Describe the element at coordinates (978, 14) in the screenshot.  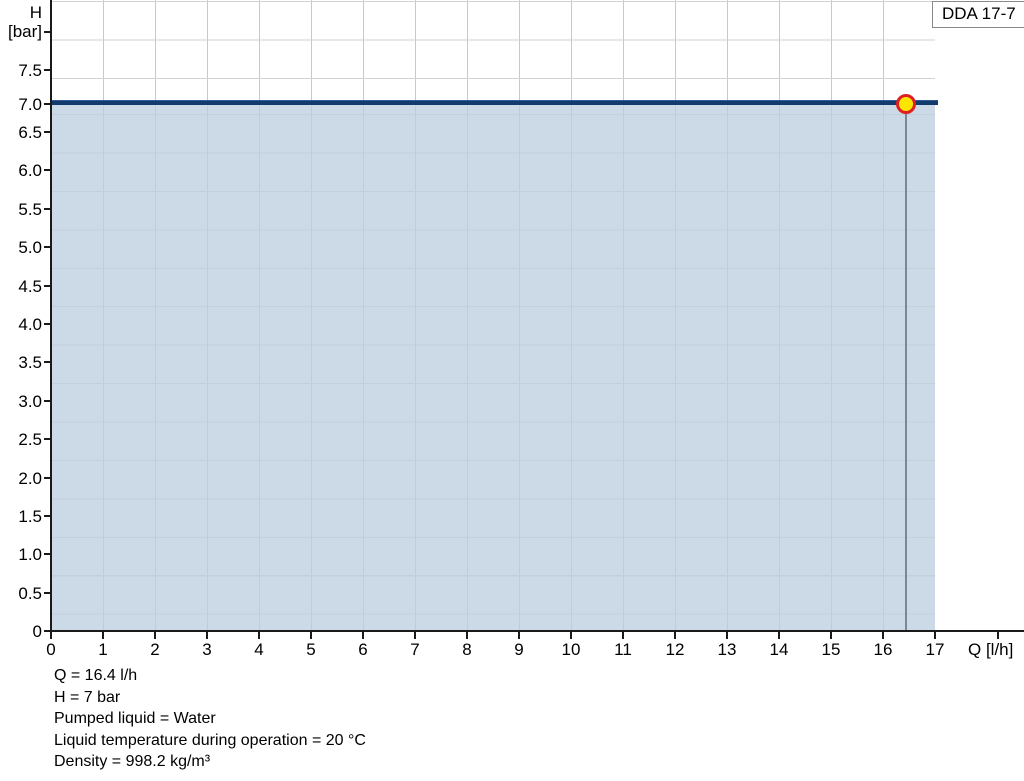
I see `legend-pump-model: DDA 17-7` at that location.